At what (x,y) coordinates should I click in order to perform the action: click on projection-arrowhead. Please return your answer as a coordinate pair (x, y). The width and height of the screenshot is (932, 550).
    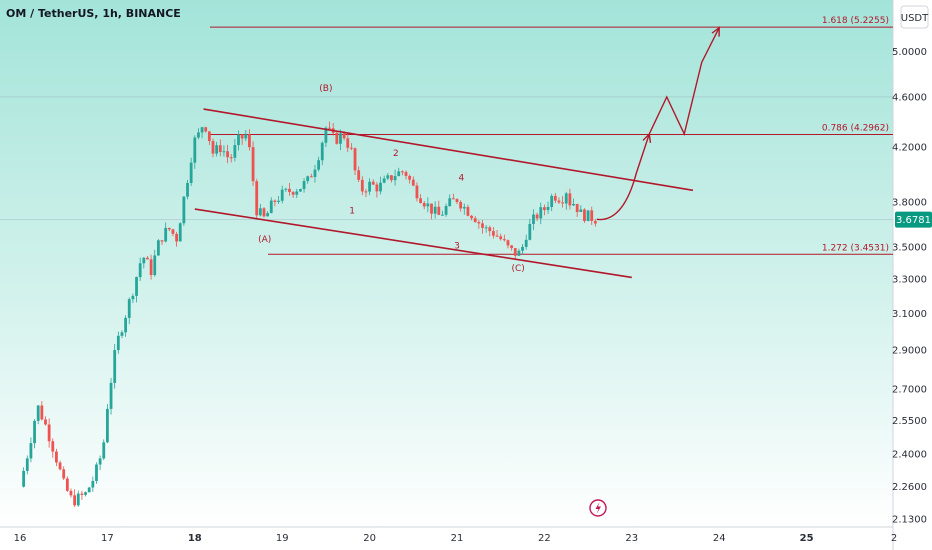
    Looking at the image, I should click on (647, 137).